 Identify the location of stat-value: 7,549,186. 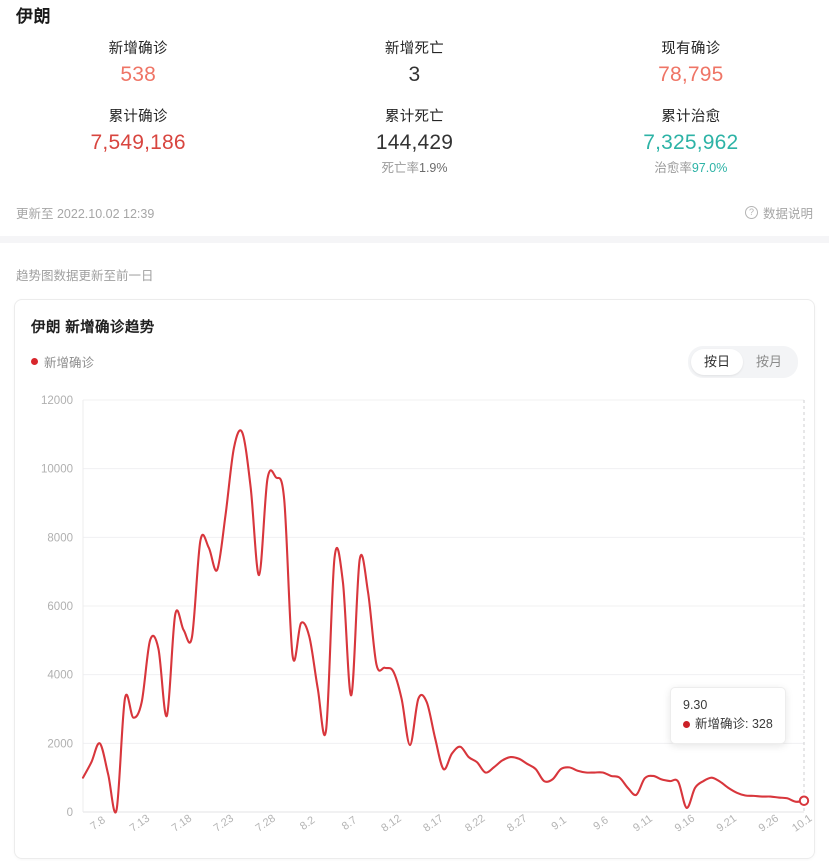
(138, 142).